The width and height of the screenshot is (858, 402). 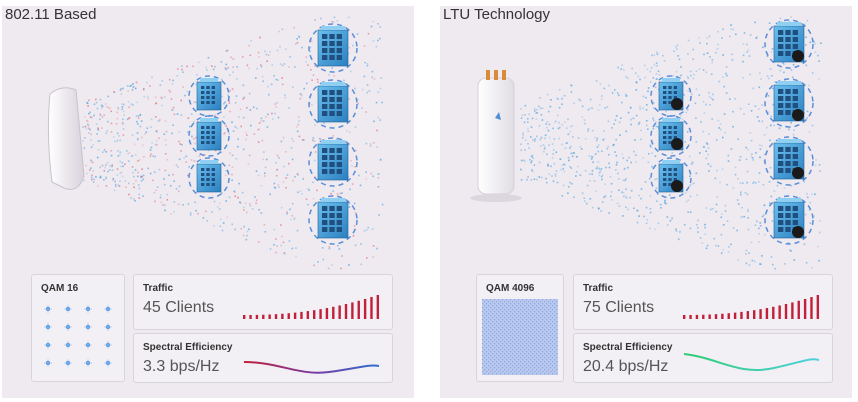 I want to click on spectral-label: Spectral Efficiency, so click(x=188, y=347).